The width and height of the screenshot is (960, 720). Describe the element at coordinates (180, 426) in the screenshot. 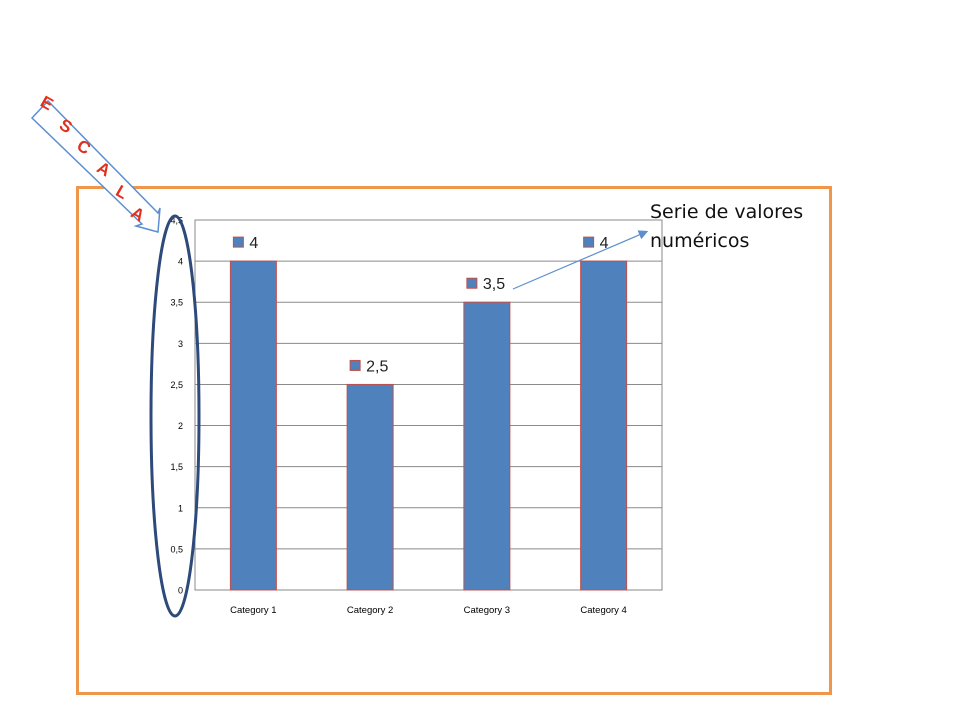

I see `y-tick-label: 2` at that location.